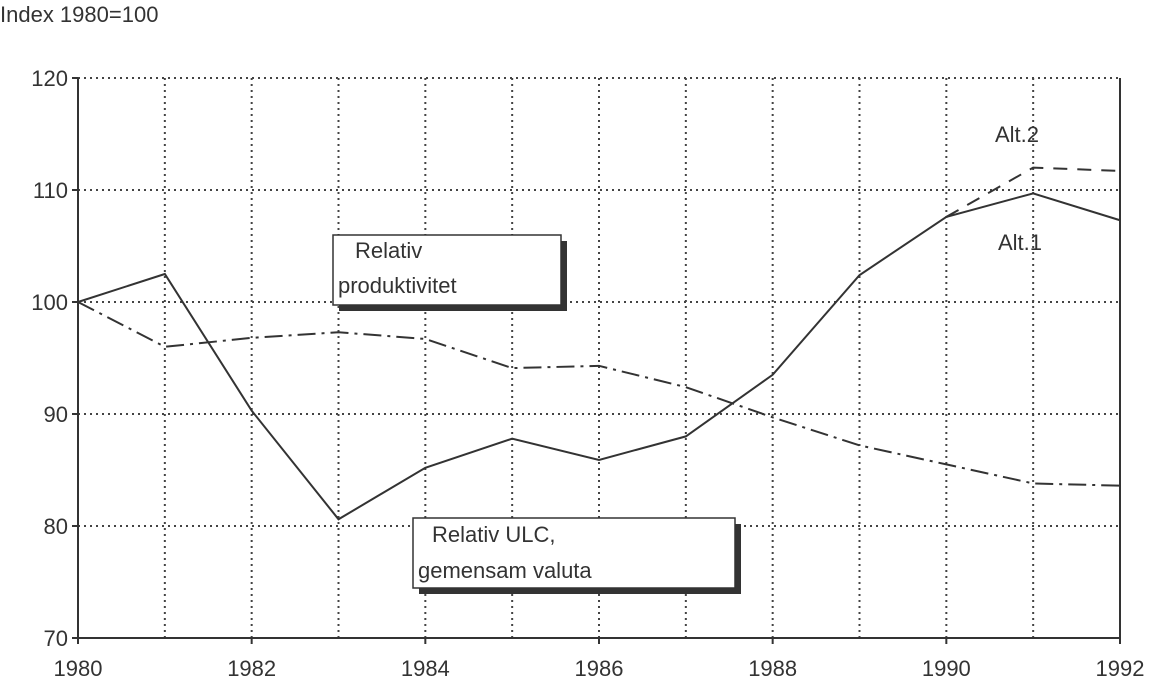 The width and height of the screenshot is (1154, 684). What do you see at coordinates (251, 668) in the screenshot?
I see `x-tick-label: 1982` at bounding box center [251, 668].